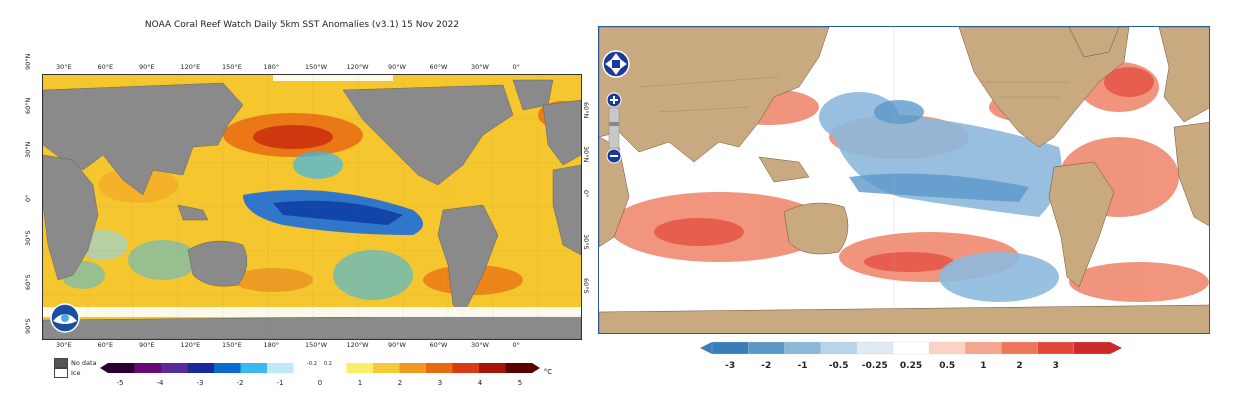 This screenshot has height=401, width=1259. I want to click on latitude-label: 90°S, so click(28, 326).